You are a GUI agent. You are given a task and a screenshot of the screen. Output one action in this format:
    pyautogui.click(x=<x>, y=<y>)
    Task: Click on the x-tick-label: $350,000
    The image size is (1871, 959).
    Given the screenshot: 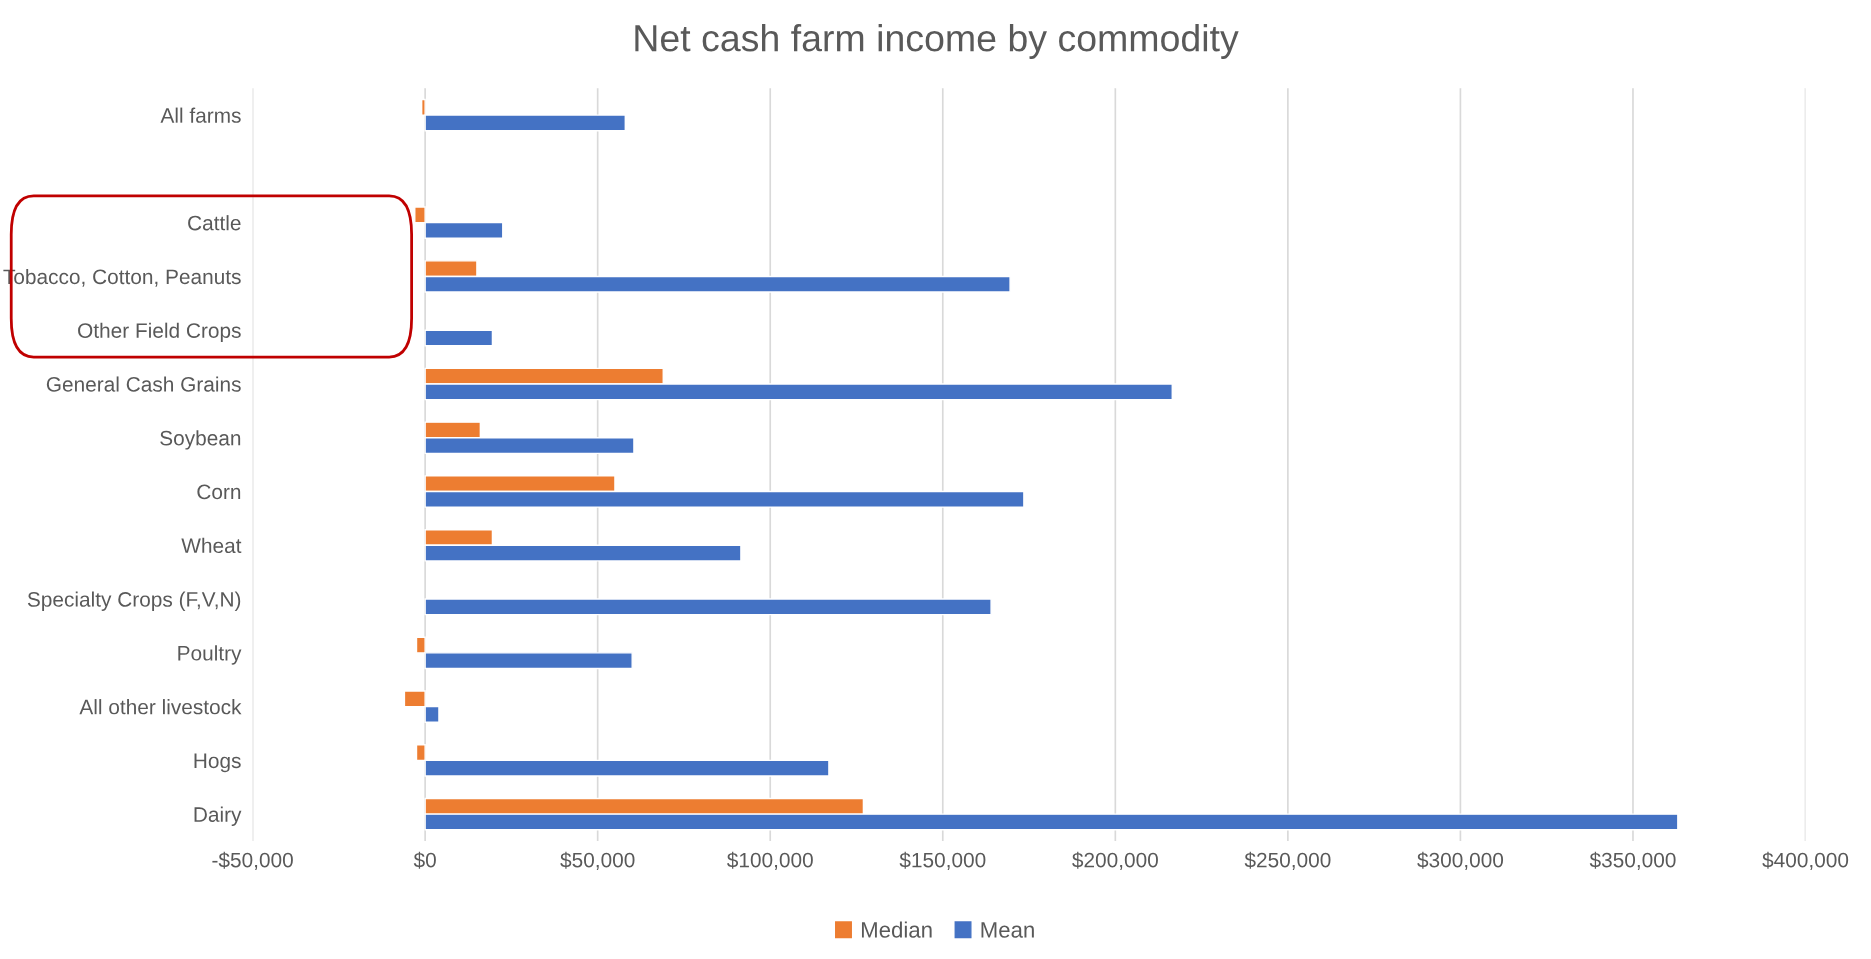 What is the action you would take?
    pyautogui.click(x=1632, y=860)
    